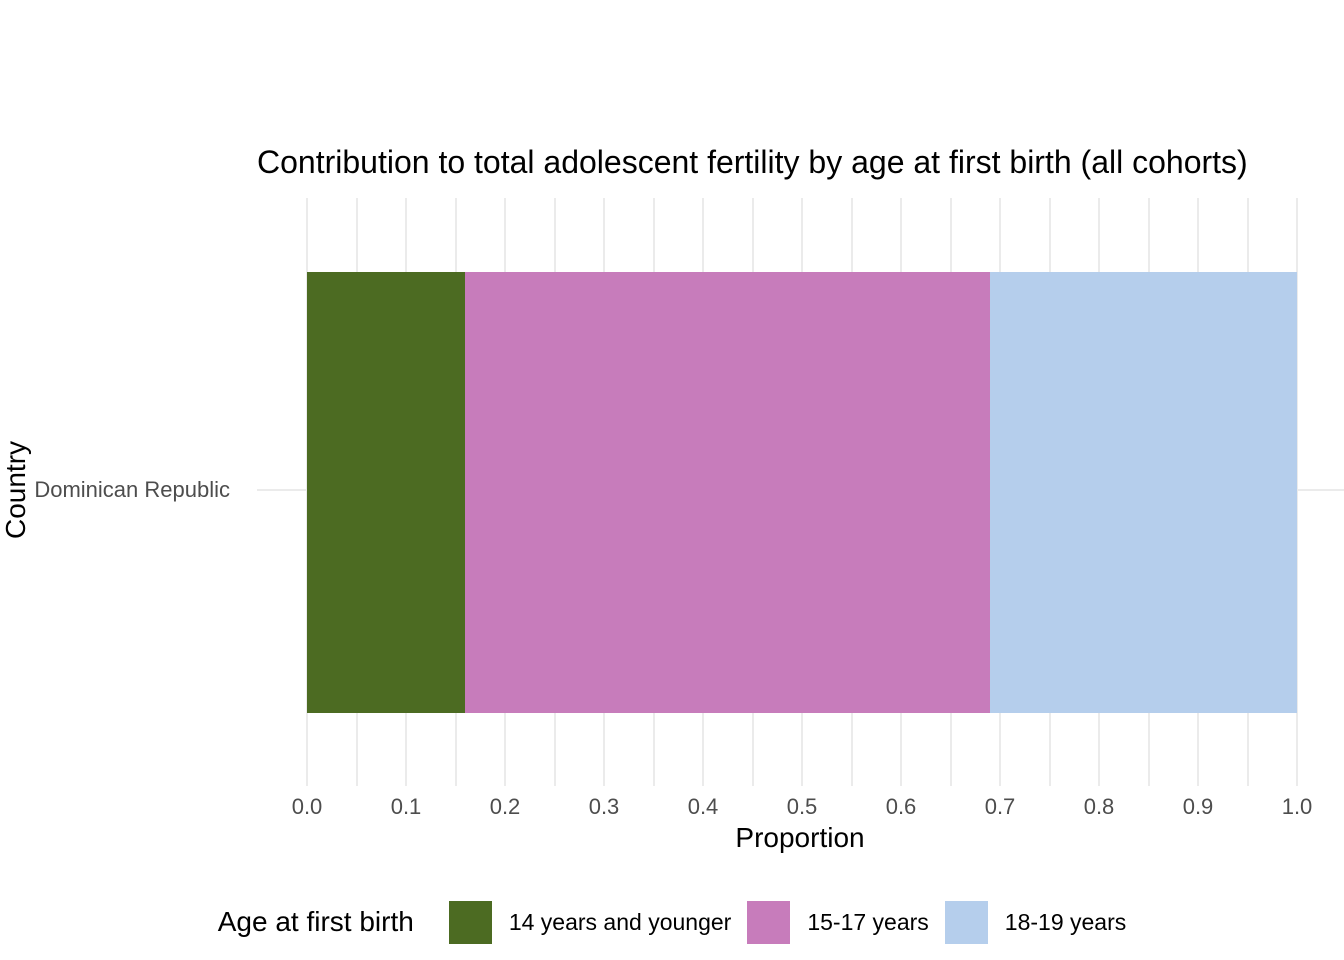  I want to click on legend-title: Age at first birth, so click(315, 921).